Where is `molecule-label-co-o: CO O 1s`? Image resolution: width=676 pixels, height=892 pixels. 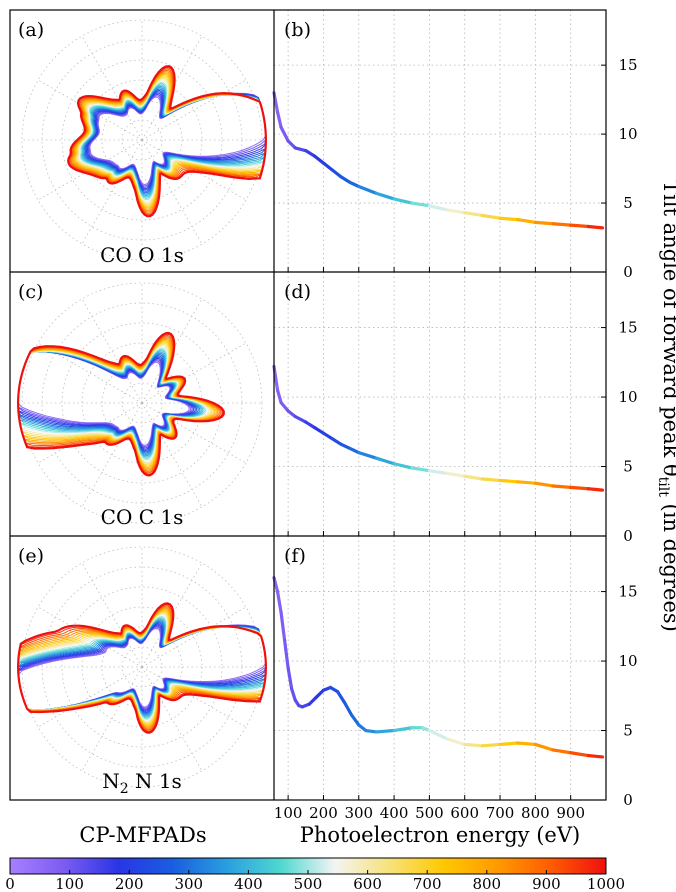 molecule-label-co-o: CO O 1s is located at coordinates (142, 255).